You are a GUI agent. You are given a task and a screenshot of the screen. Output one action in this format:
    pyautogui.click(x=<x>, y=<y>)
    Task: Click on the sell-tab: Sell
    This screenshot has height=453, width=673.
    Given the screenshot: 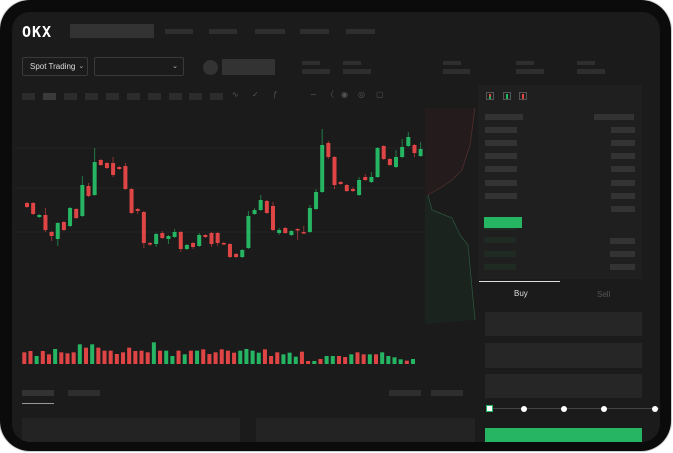 What is the action you would take?
    pyautogui.click(x=604, y=294)
    